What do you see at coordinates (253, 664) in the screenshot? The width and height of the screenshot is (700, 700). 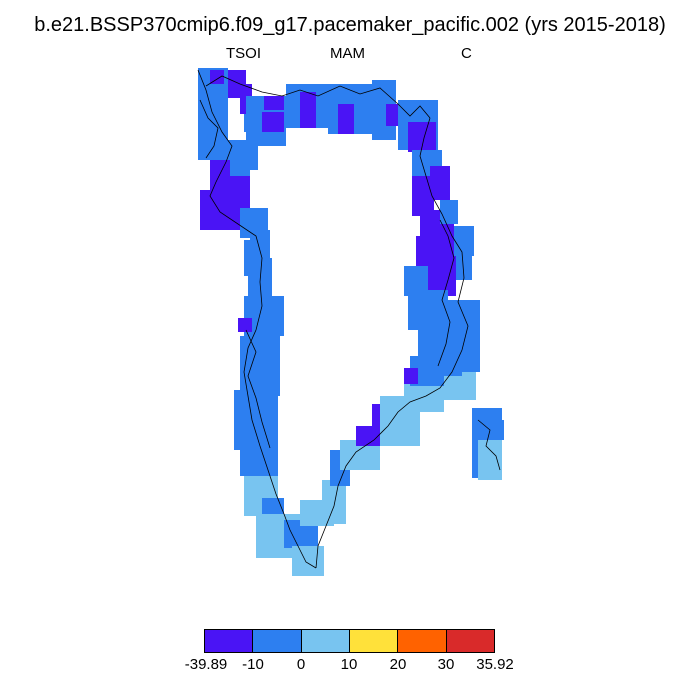 I see `colorbar-label: -10` at bounding box center [253, 664].